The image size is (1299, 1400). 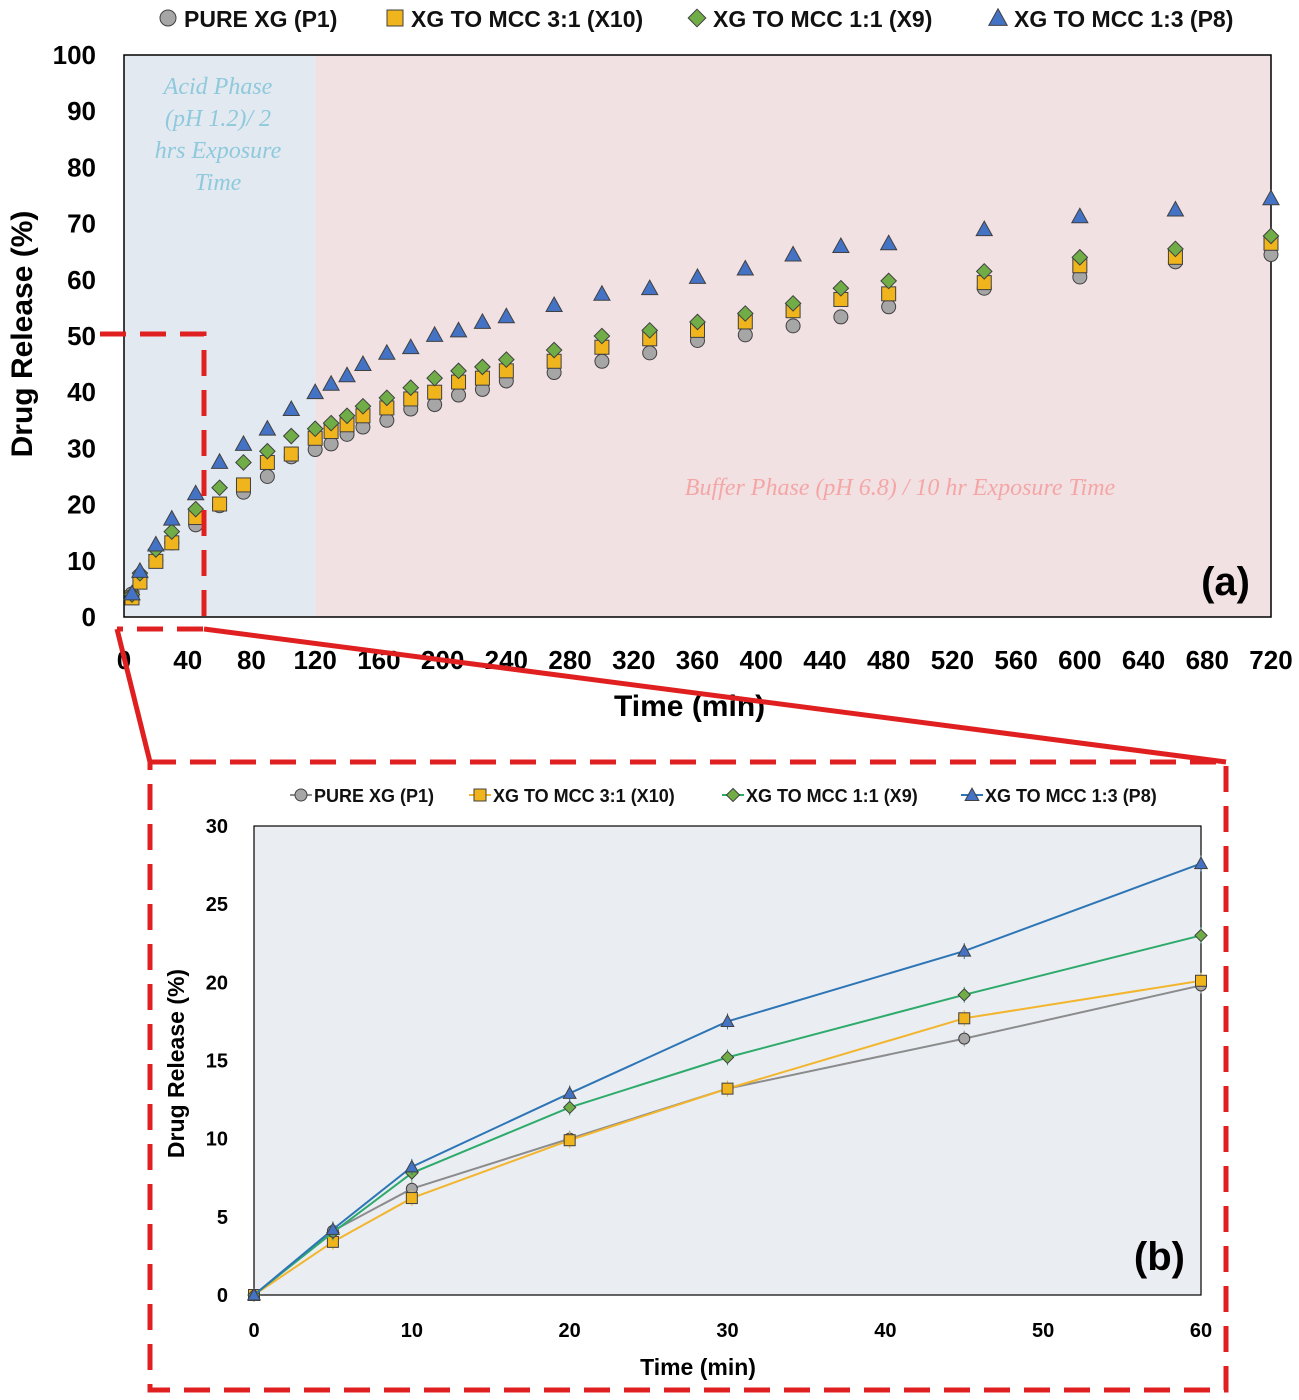 I want to click on legend-label: XG TO MCC 3:1 (X10), so click(x=584, y=796).